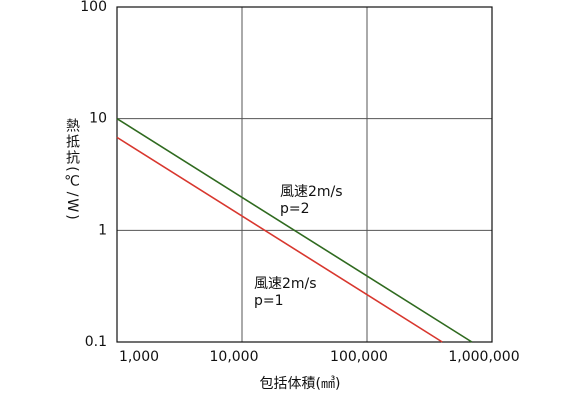 The image size is (574, 410). What do you see at coordinates (483, 357) in the screenshot?
I see `x-tick-label: 1,000,000` at bounding box center [483, 357].